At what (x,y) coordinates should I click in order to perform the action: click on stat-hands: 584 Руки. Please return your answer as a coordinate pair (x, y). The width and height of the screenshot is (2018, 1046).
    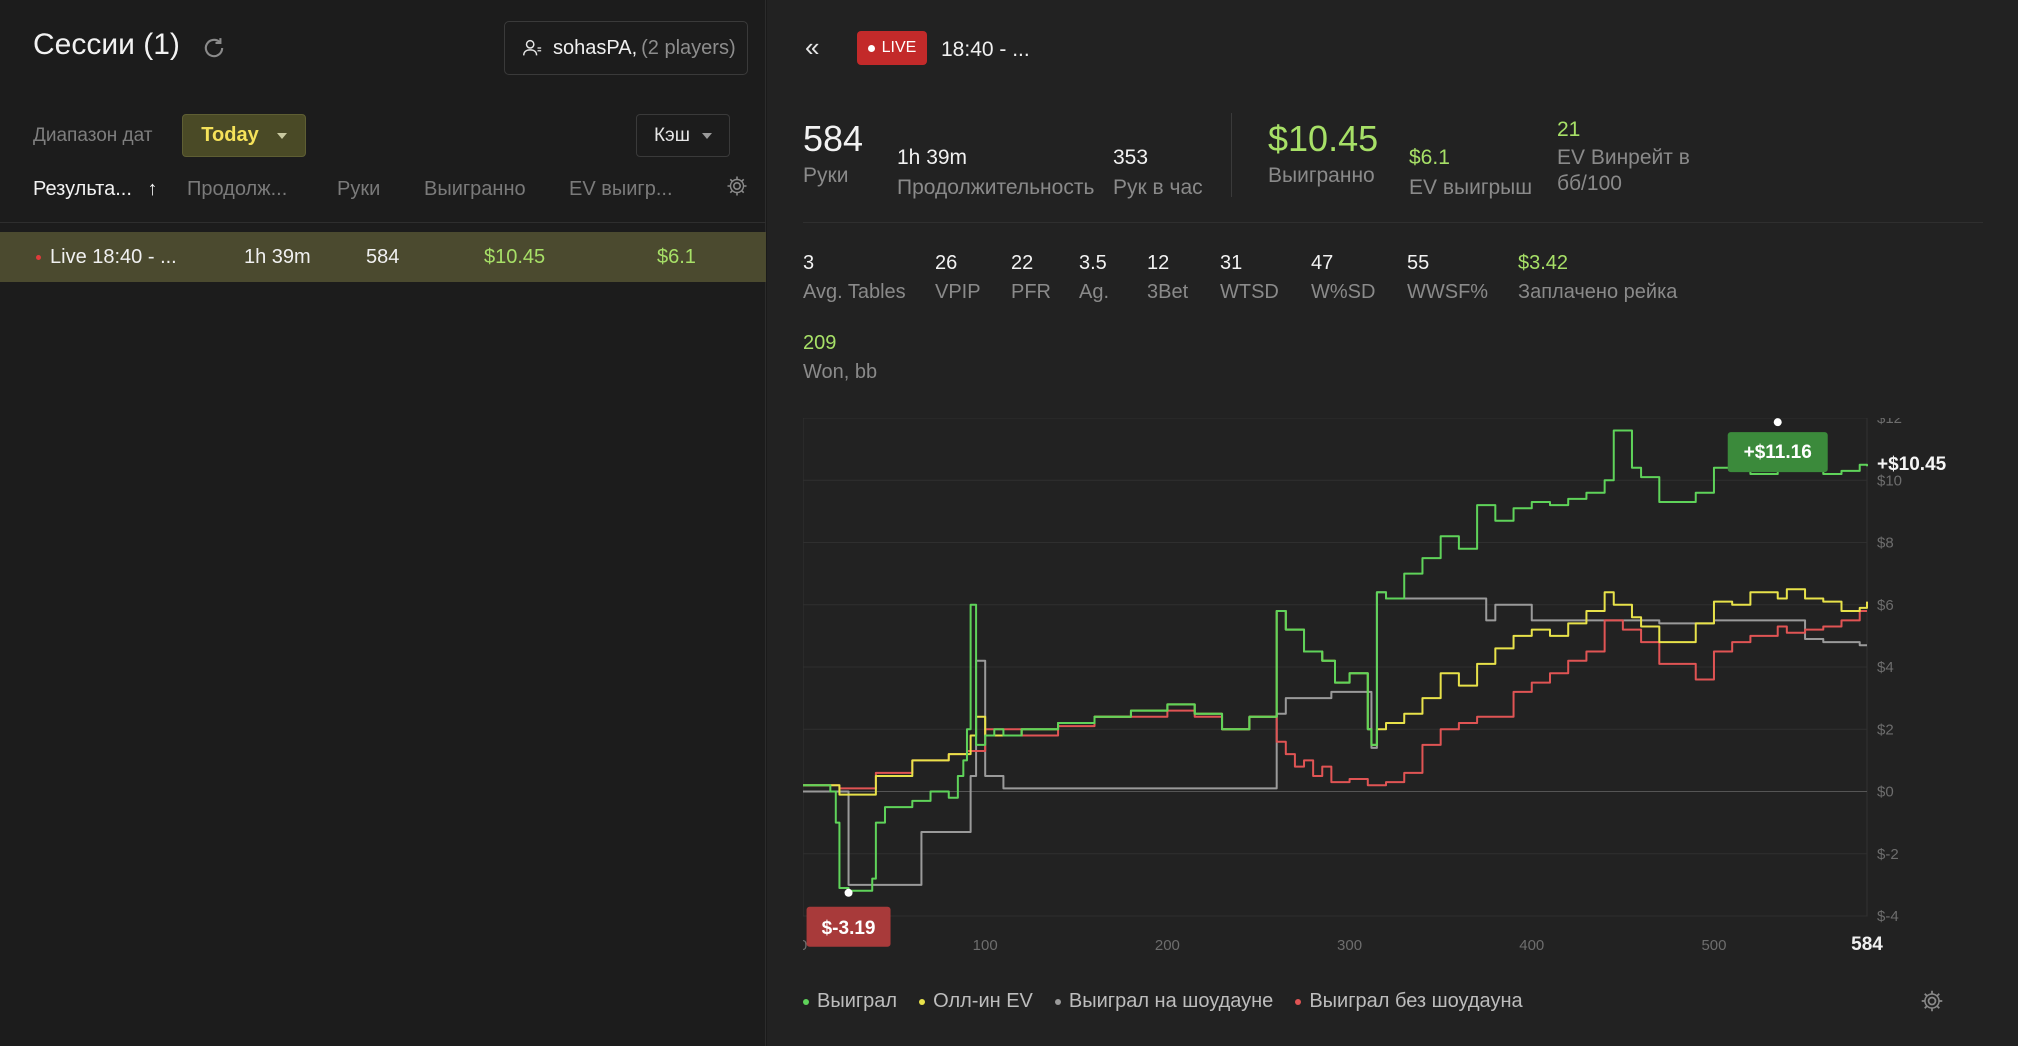
    Looking at the image, I should click on (833, 153).